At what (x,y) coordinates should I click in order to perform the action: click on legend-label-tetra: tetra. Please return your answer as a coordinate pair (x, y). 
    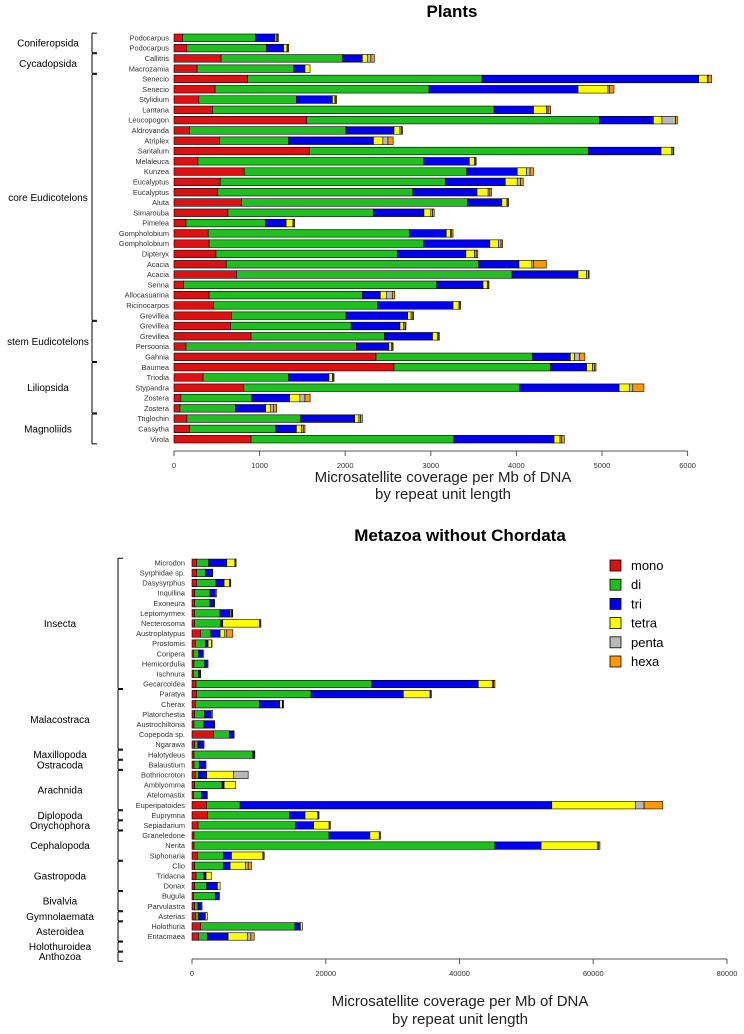
    Looking at the image, I should click on (644, 623).